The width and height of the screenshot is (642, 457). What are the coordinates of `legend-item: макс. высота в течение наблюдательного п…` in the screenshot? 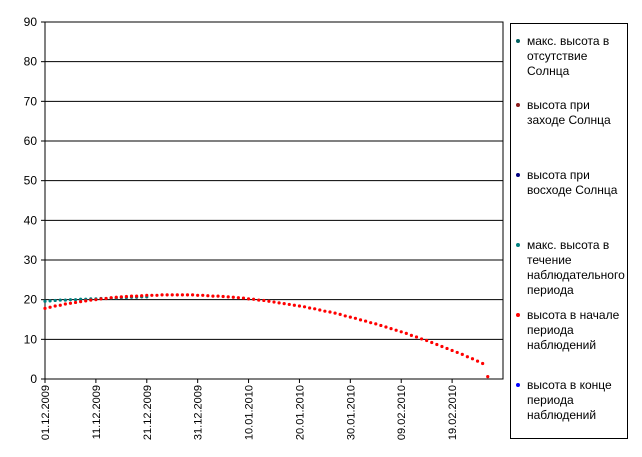 It's located at (570, 268).